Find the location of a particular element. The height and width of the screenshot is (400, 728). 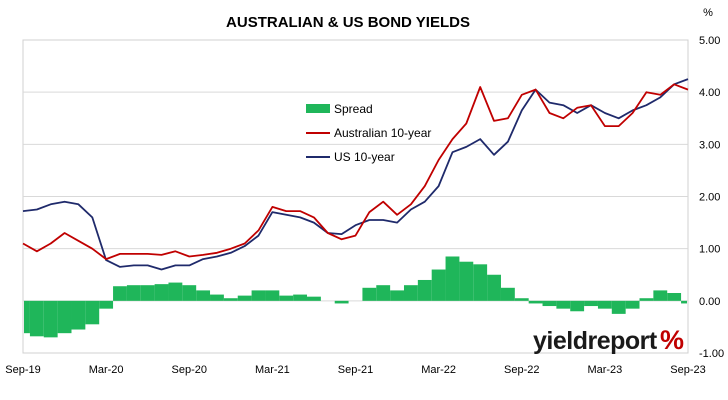

y-tick-label: 0.00 is located at coordinates (709, 302).